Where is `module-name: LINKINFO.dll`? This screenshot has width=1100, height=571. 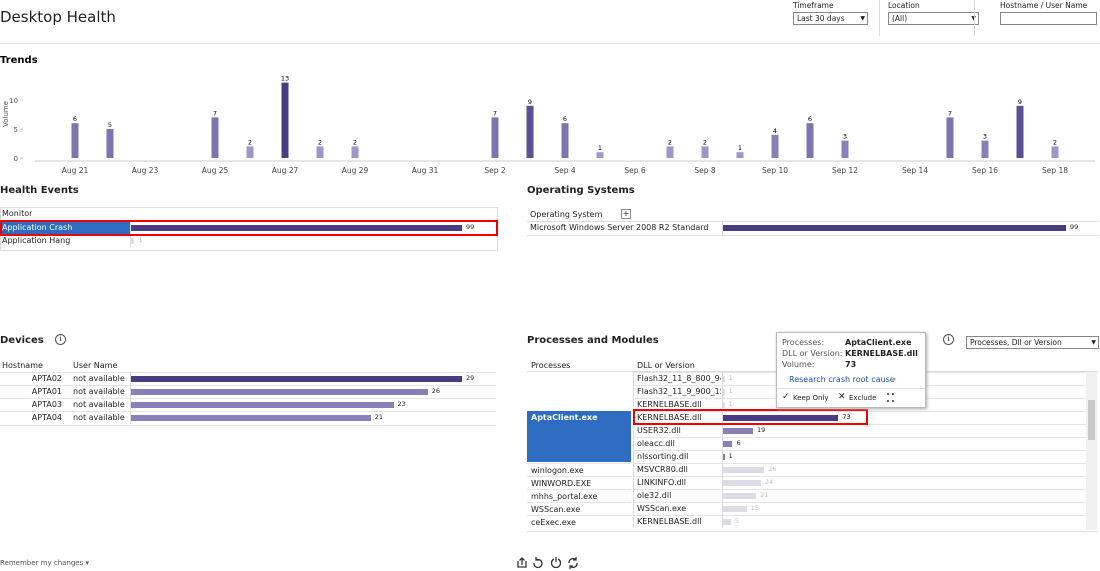 module-name: LINKINFO.dll is located at coordinates (662, 482).